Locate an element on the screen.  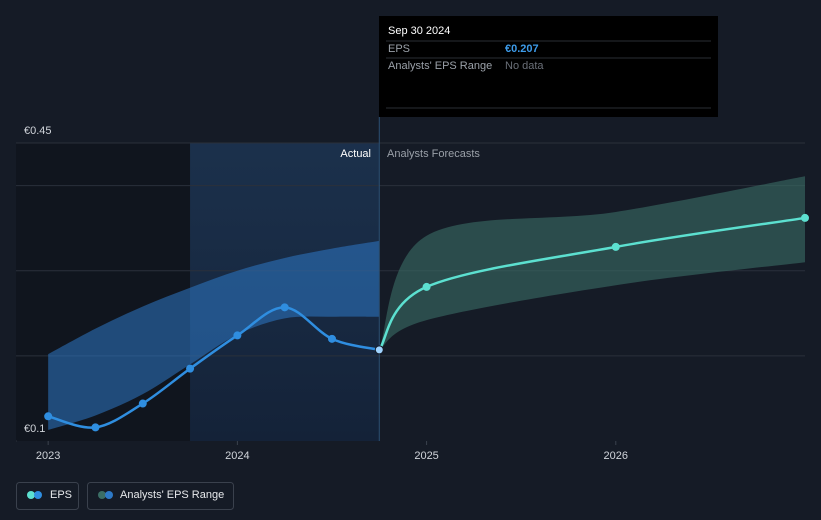
eps-line is located at coordinates (213, 367).